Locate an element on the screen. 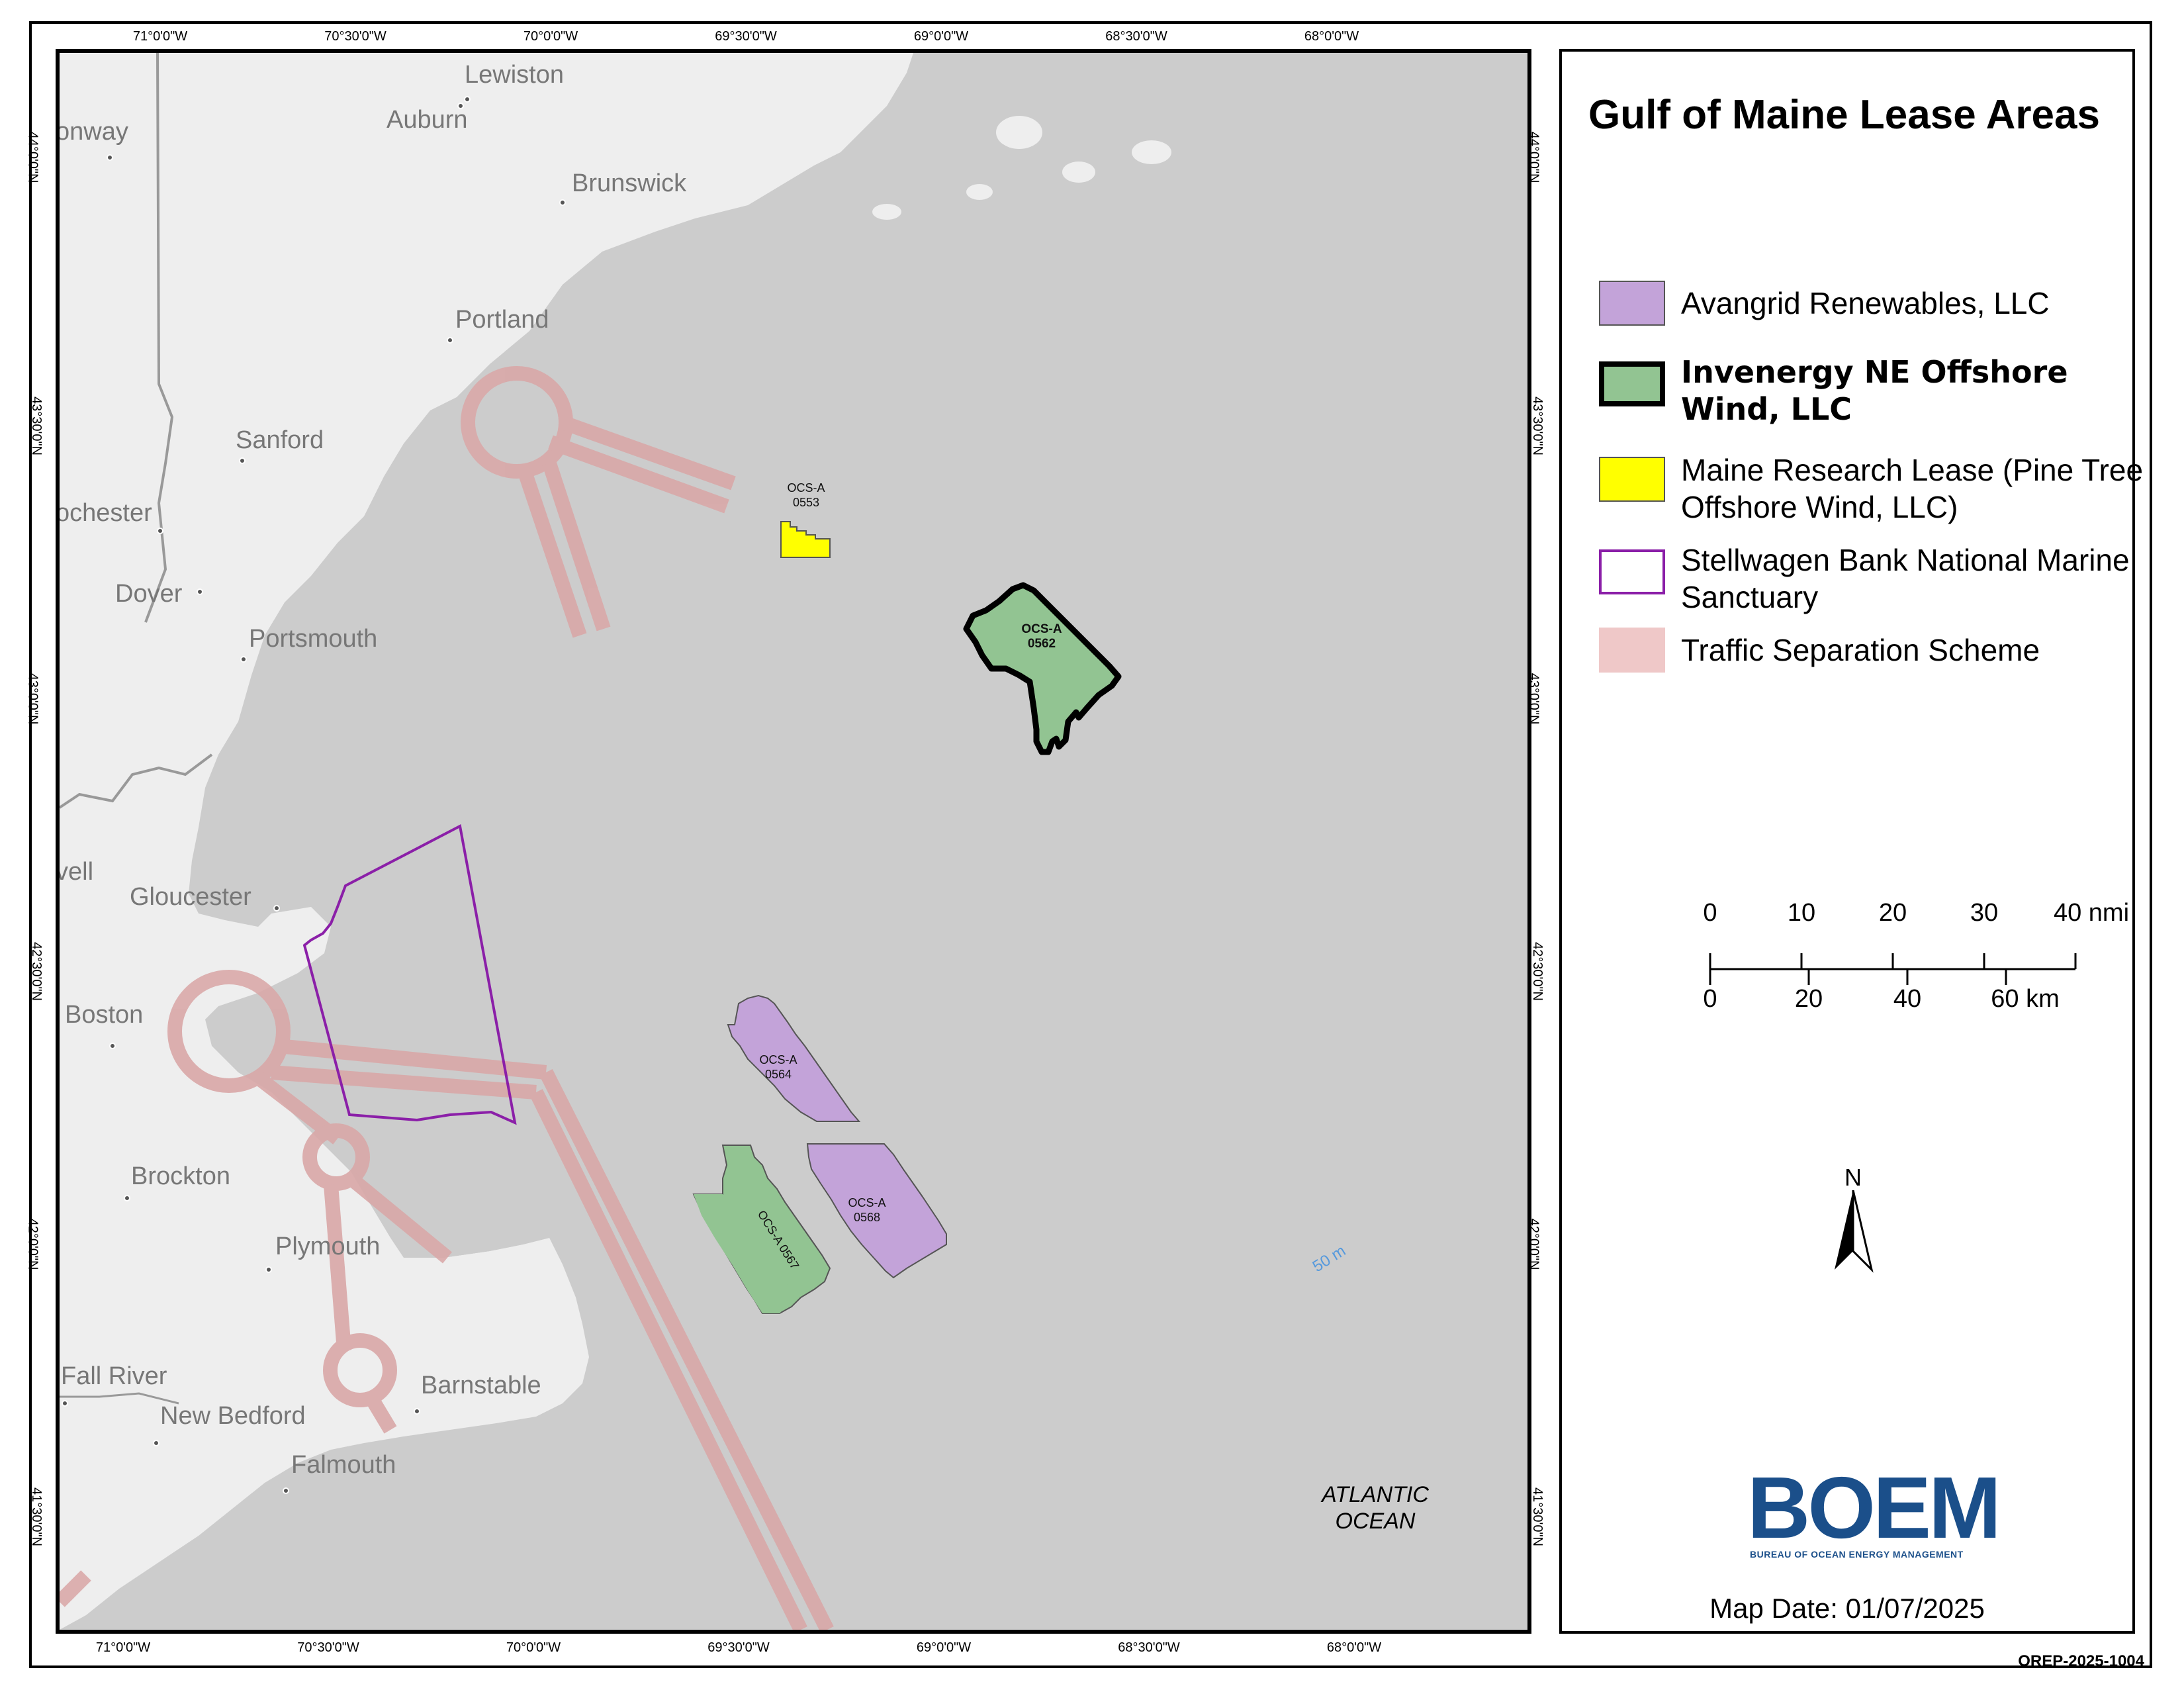 This screenshot has width=2184, height=1688. scale-bar: 0 10 20 30 40 nmi 0 20 40 60 km is located at coordinates (1878, 978).